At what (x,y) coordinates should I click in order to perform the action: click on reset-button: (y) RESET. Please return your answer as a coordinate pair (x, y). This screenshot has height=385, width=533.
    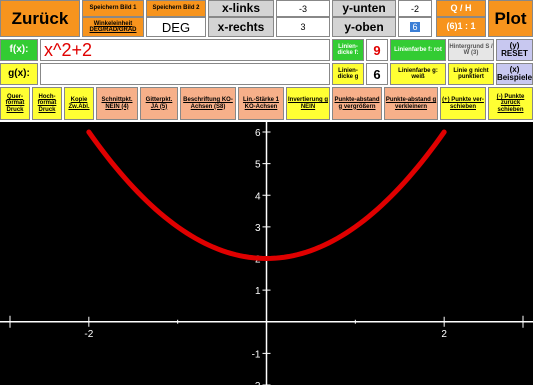
    Looking at the image, I should click on (514, 50).